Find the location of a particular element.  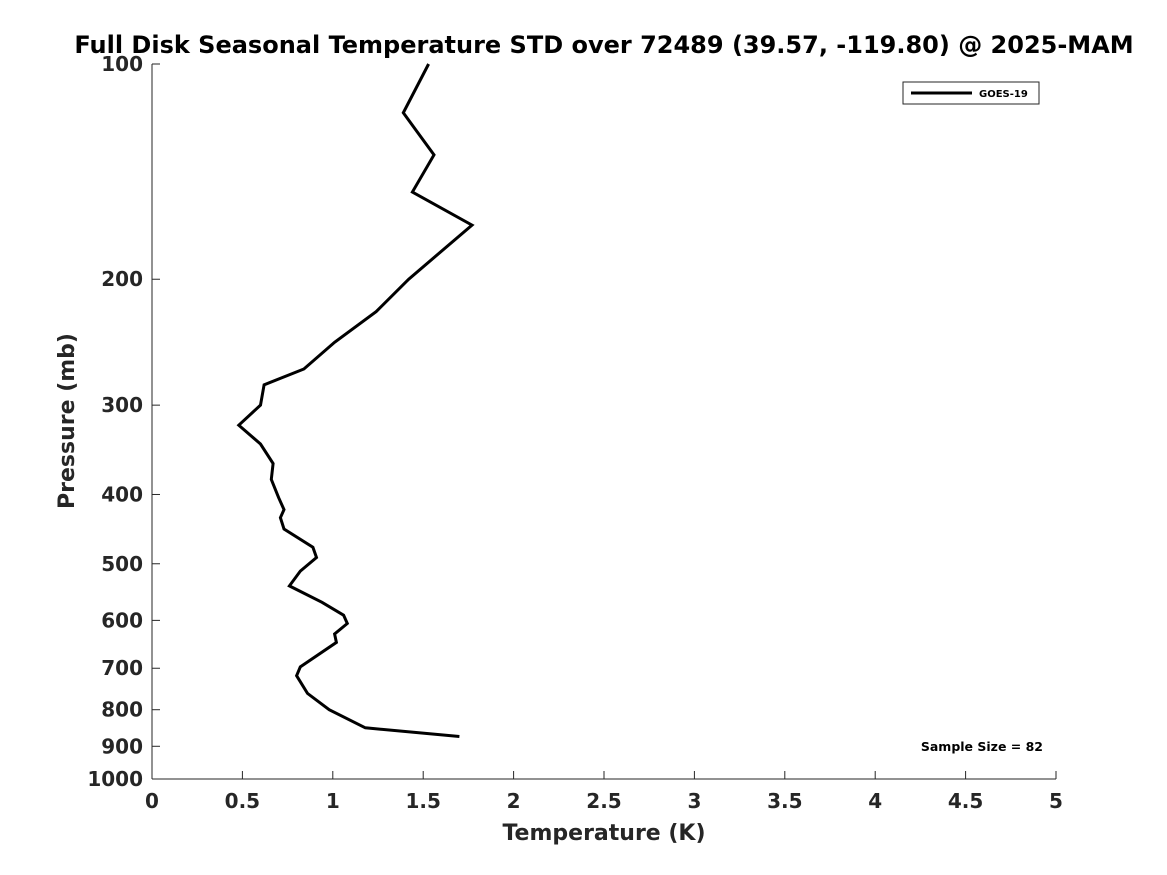

y-ticks: 100 200 300 400 500 600 700 800 900 1000 is located at coordinates (123, 421).